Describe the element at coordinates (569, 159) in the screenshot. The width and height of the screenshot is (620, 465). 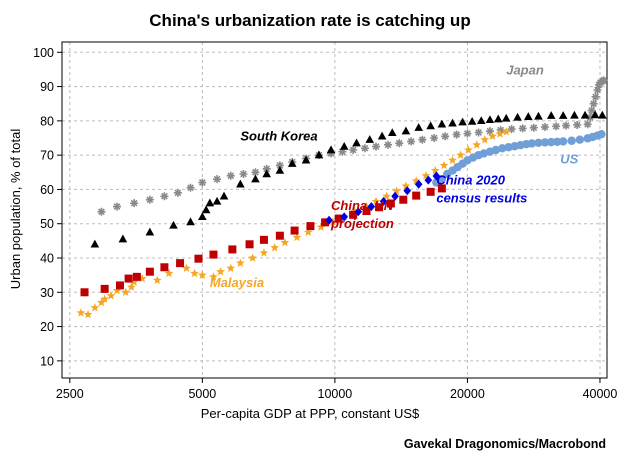
I see `label-us: US` at that location.